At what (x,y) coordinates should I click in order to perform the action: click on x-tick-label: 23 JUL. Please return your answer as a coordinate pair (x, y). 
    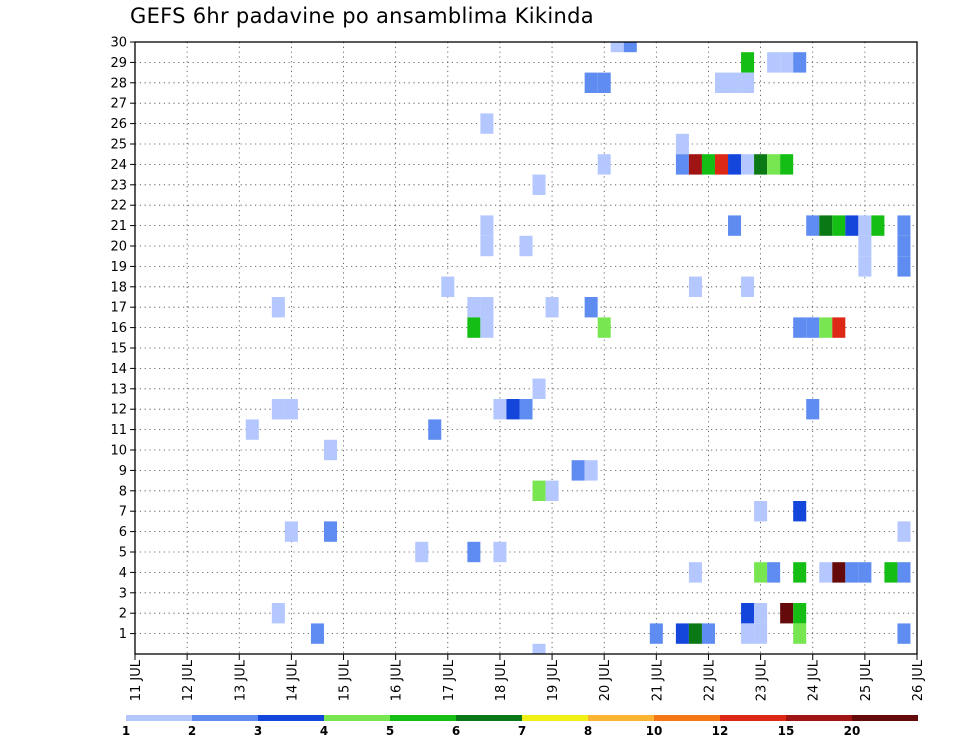
    Looking at the image, I should click on (762, 680).